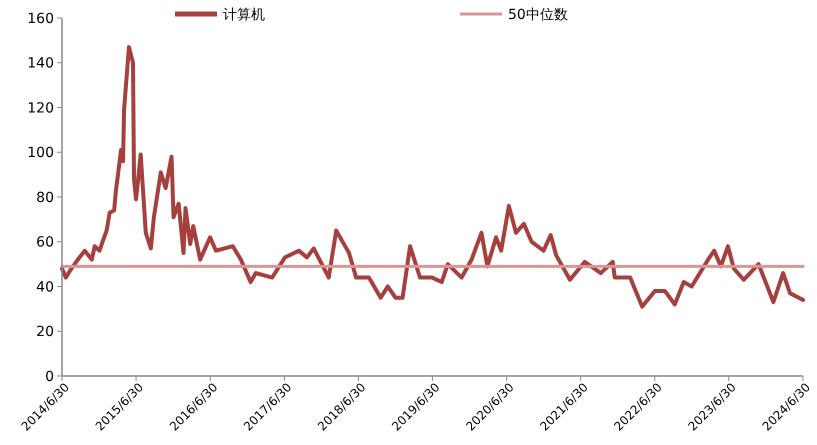 The height and width of the screenshot is (445, 817). What do you see at coordinates (45, 242) in the screenshot?
I see `y-tick-label: 60` at bounding box center [45, 242].